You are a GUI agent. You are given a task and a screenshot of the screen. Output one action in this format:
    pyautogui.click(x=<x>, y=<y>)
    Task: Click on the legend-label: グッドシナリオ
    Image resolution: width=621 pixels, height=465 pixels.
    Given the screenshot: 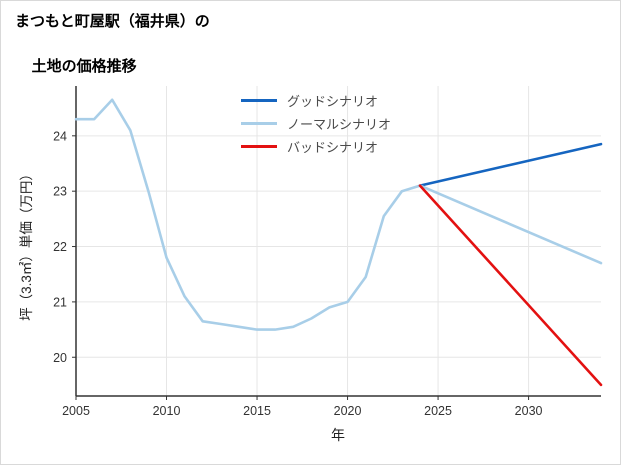 What is the action you would take?
    pyautogui.click(x=333, y=101)
    